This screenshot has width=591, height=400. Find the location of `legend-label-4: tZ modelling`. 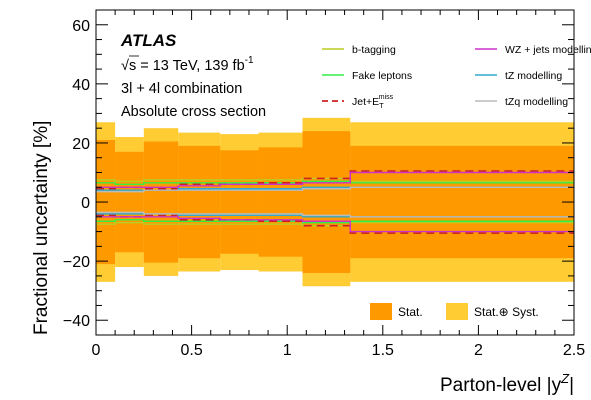

legend-label-4: tZ modelling is located at coordinates (533, 76).